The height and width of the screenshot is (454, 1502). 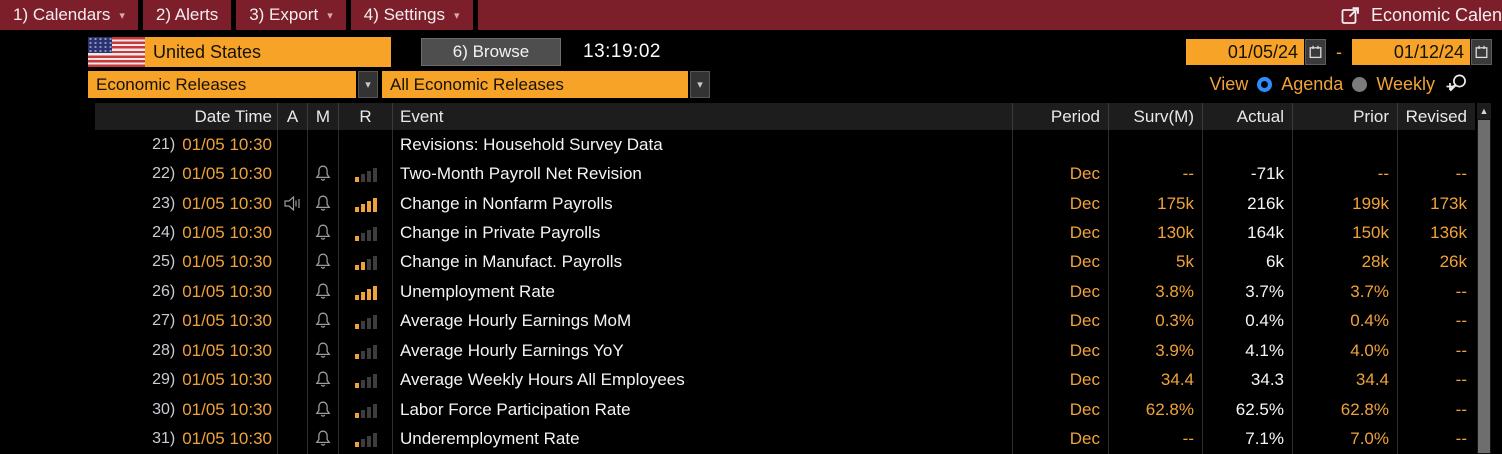 I want to click on date-from-input: 01/05/24, so click(x=1245, y=52).